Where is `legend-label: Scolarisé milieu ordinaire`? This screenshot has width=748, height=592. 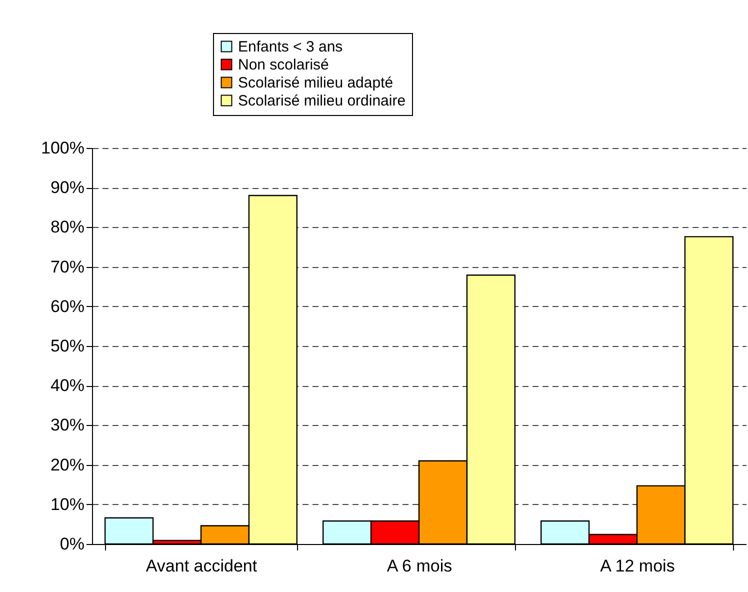
legend-label: Scolarisé milieu ordinaire is located at coordinates (322, 101).